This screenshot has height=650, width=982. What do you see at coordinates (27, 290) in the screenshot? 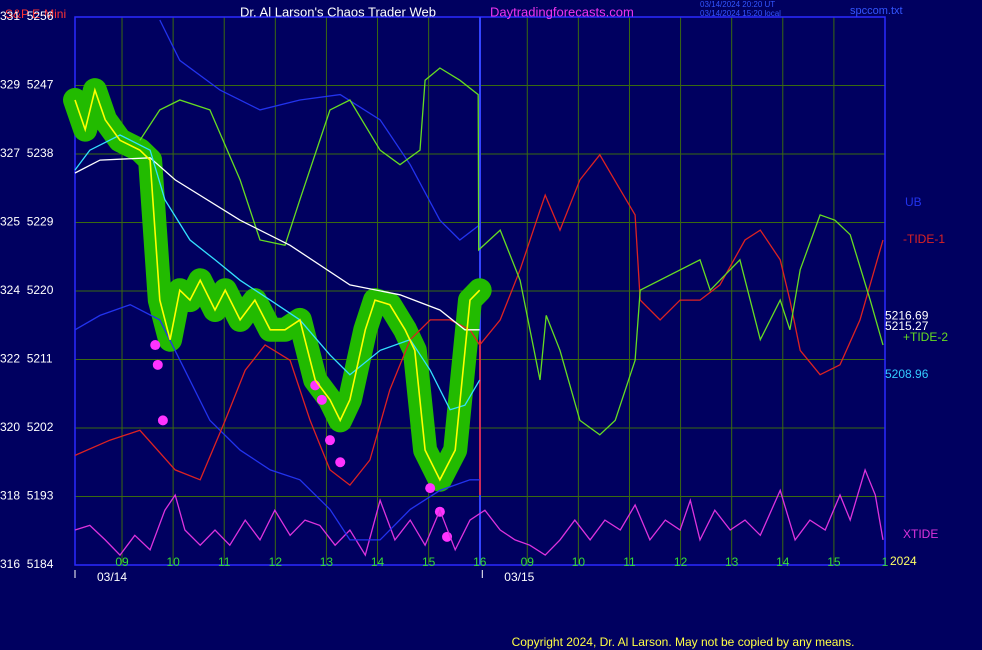
I see `y-tick-label: 324 5220` at bounding box center [27, 290].